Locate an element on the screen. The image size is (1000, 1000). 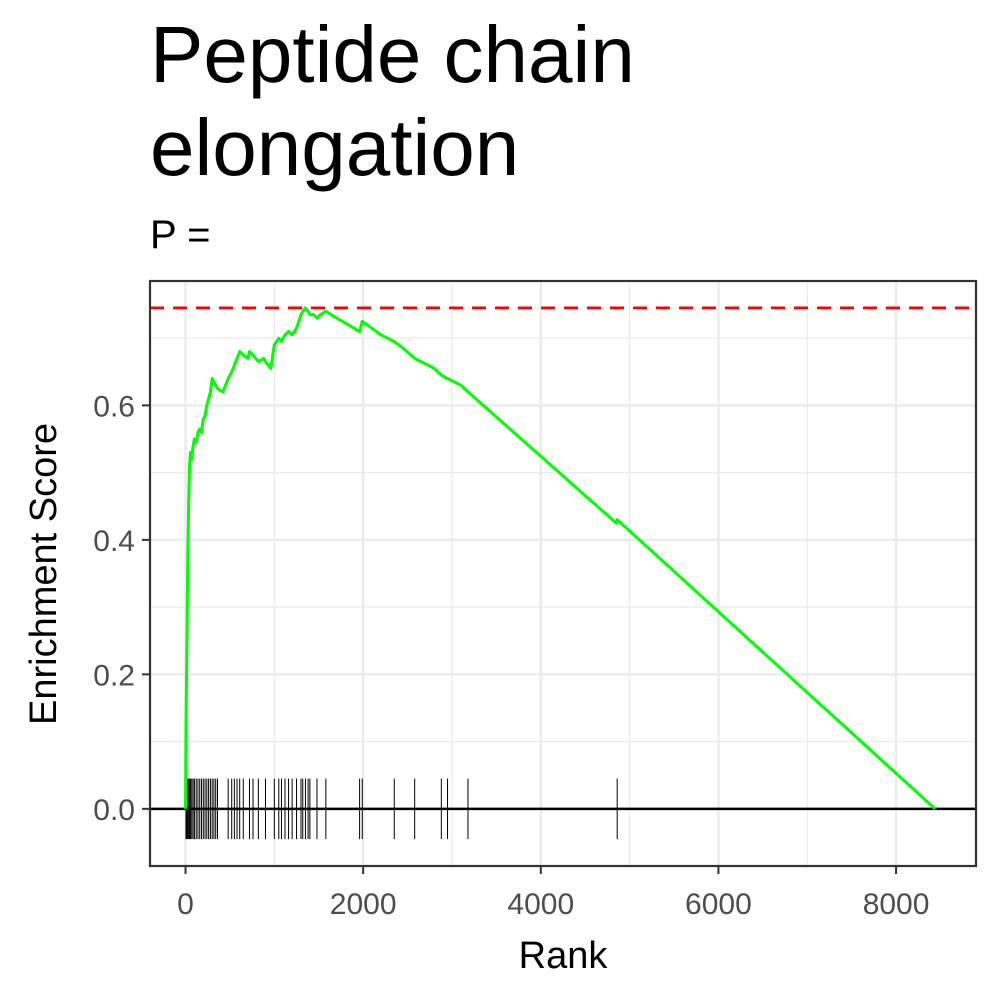
x-axis-ticks: 0 2000 4000 6000 8000 is located at coordinates (553, 893).